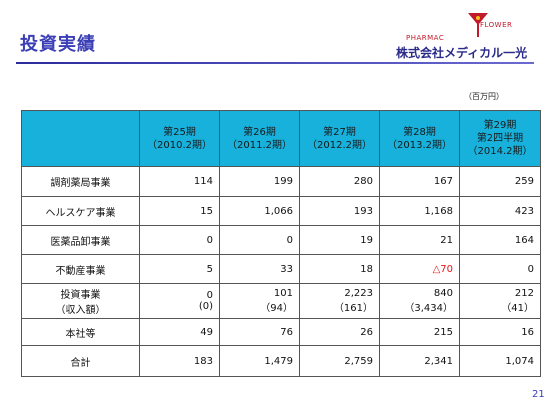 The image size is (560, 420). What do you see at coordinates (259, 145) in the screenshot?
I see `header-range: （2011.2期）` at bounding box center [259, 145].